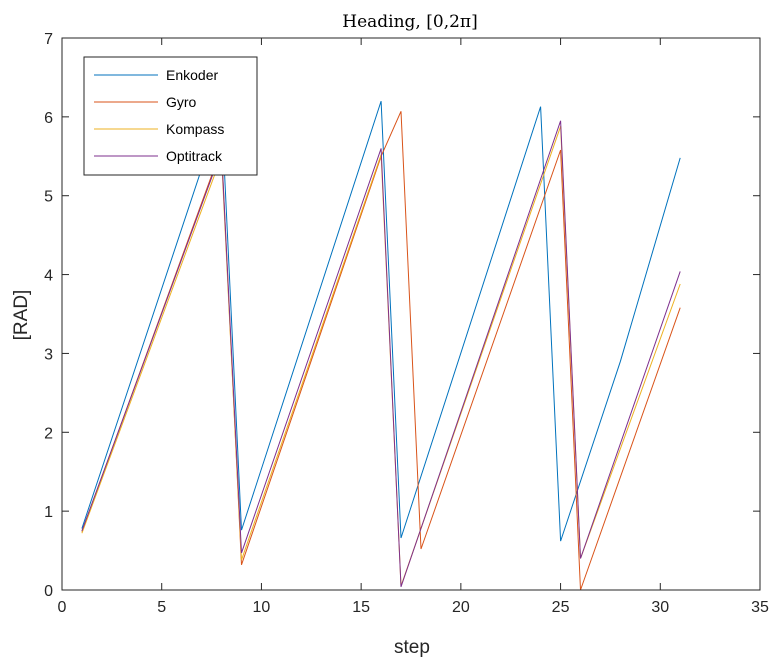  What do you see at coordinates (660, 607) in the screenshot?
I see `x-tick-label: 30` at bounding box center [660, 607].